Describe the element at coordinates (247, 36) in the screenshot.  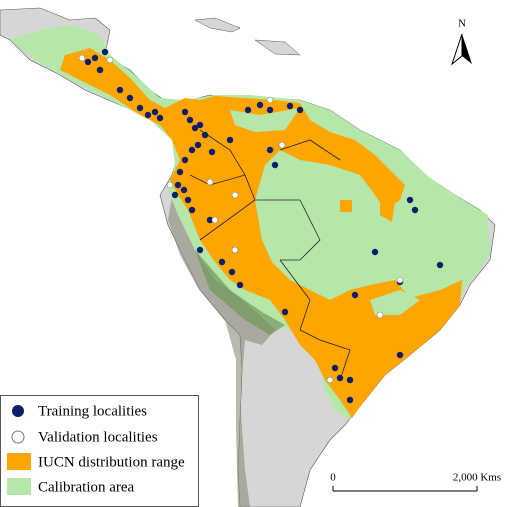
I see `islands` at that location.